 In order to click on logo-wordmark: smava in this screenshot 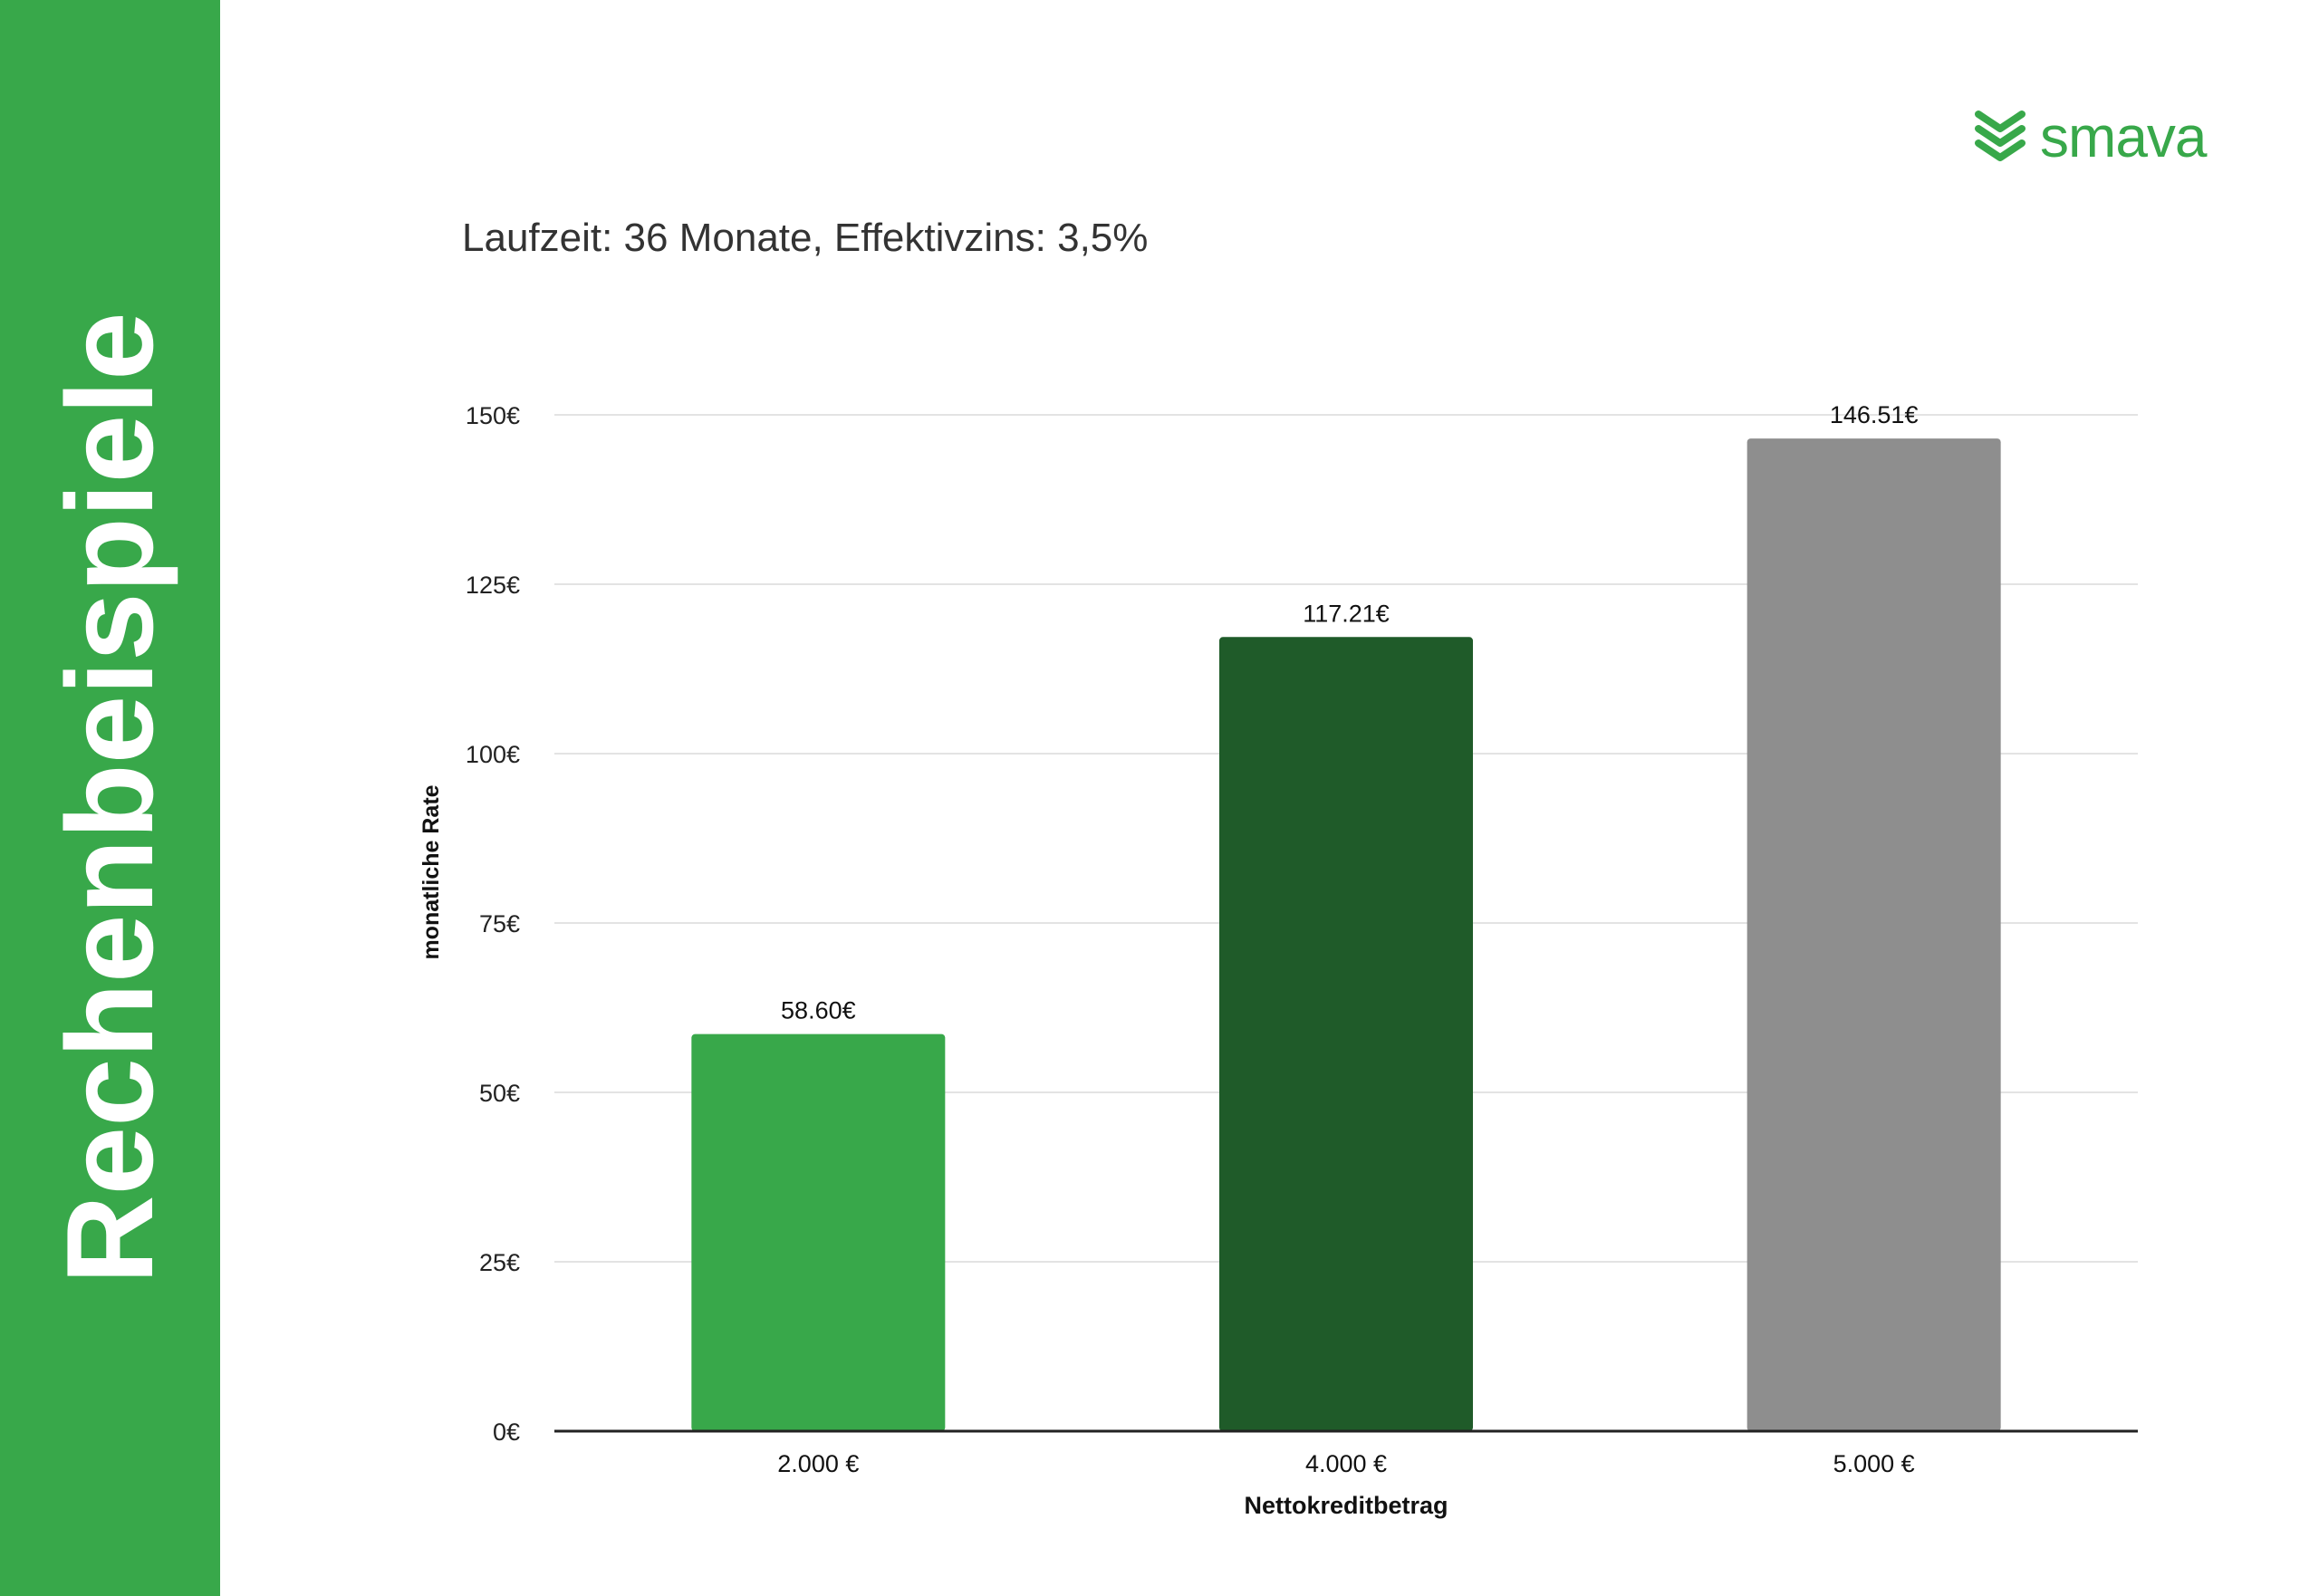, I will do `click(2123, 136)`.